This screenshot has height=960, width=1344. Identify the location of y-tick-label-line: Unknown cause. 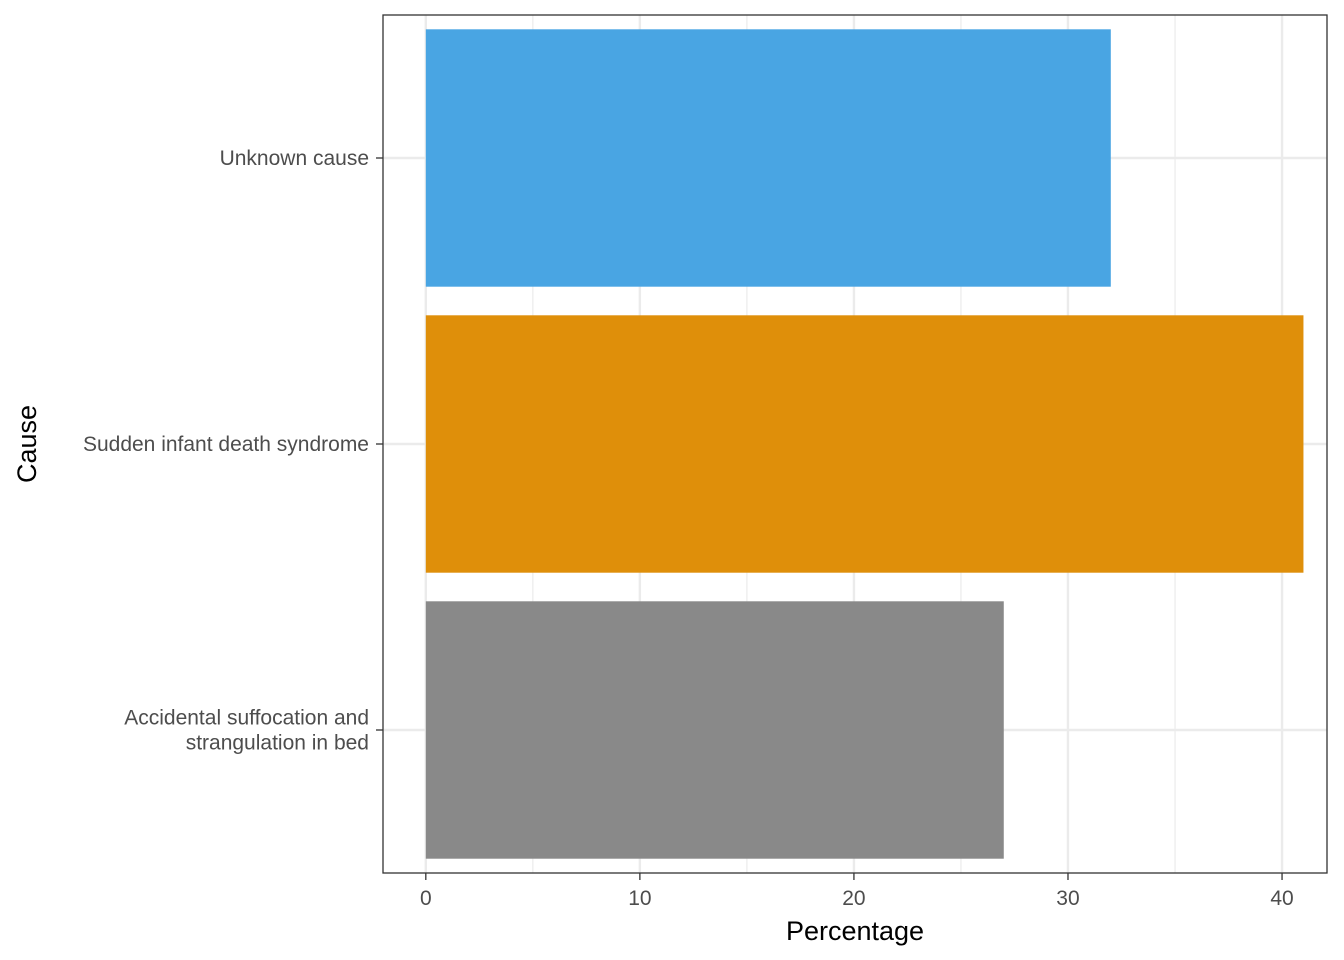
(294, 158).